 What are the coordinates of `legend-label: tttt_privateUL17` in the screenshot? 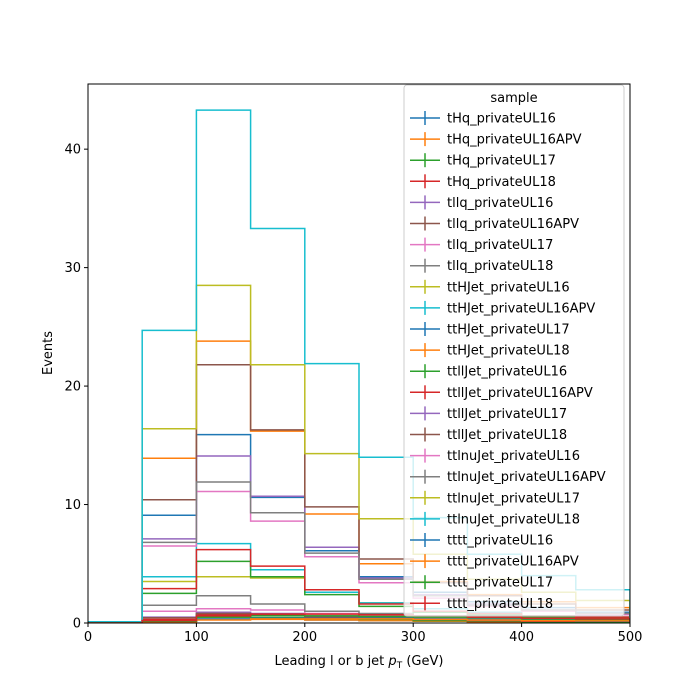 It's located at (500, 583).